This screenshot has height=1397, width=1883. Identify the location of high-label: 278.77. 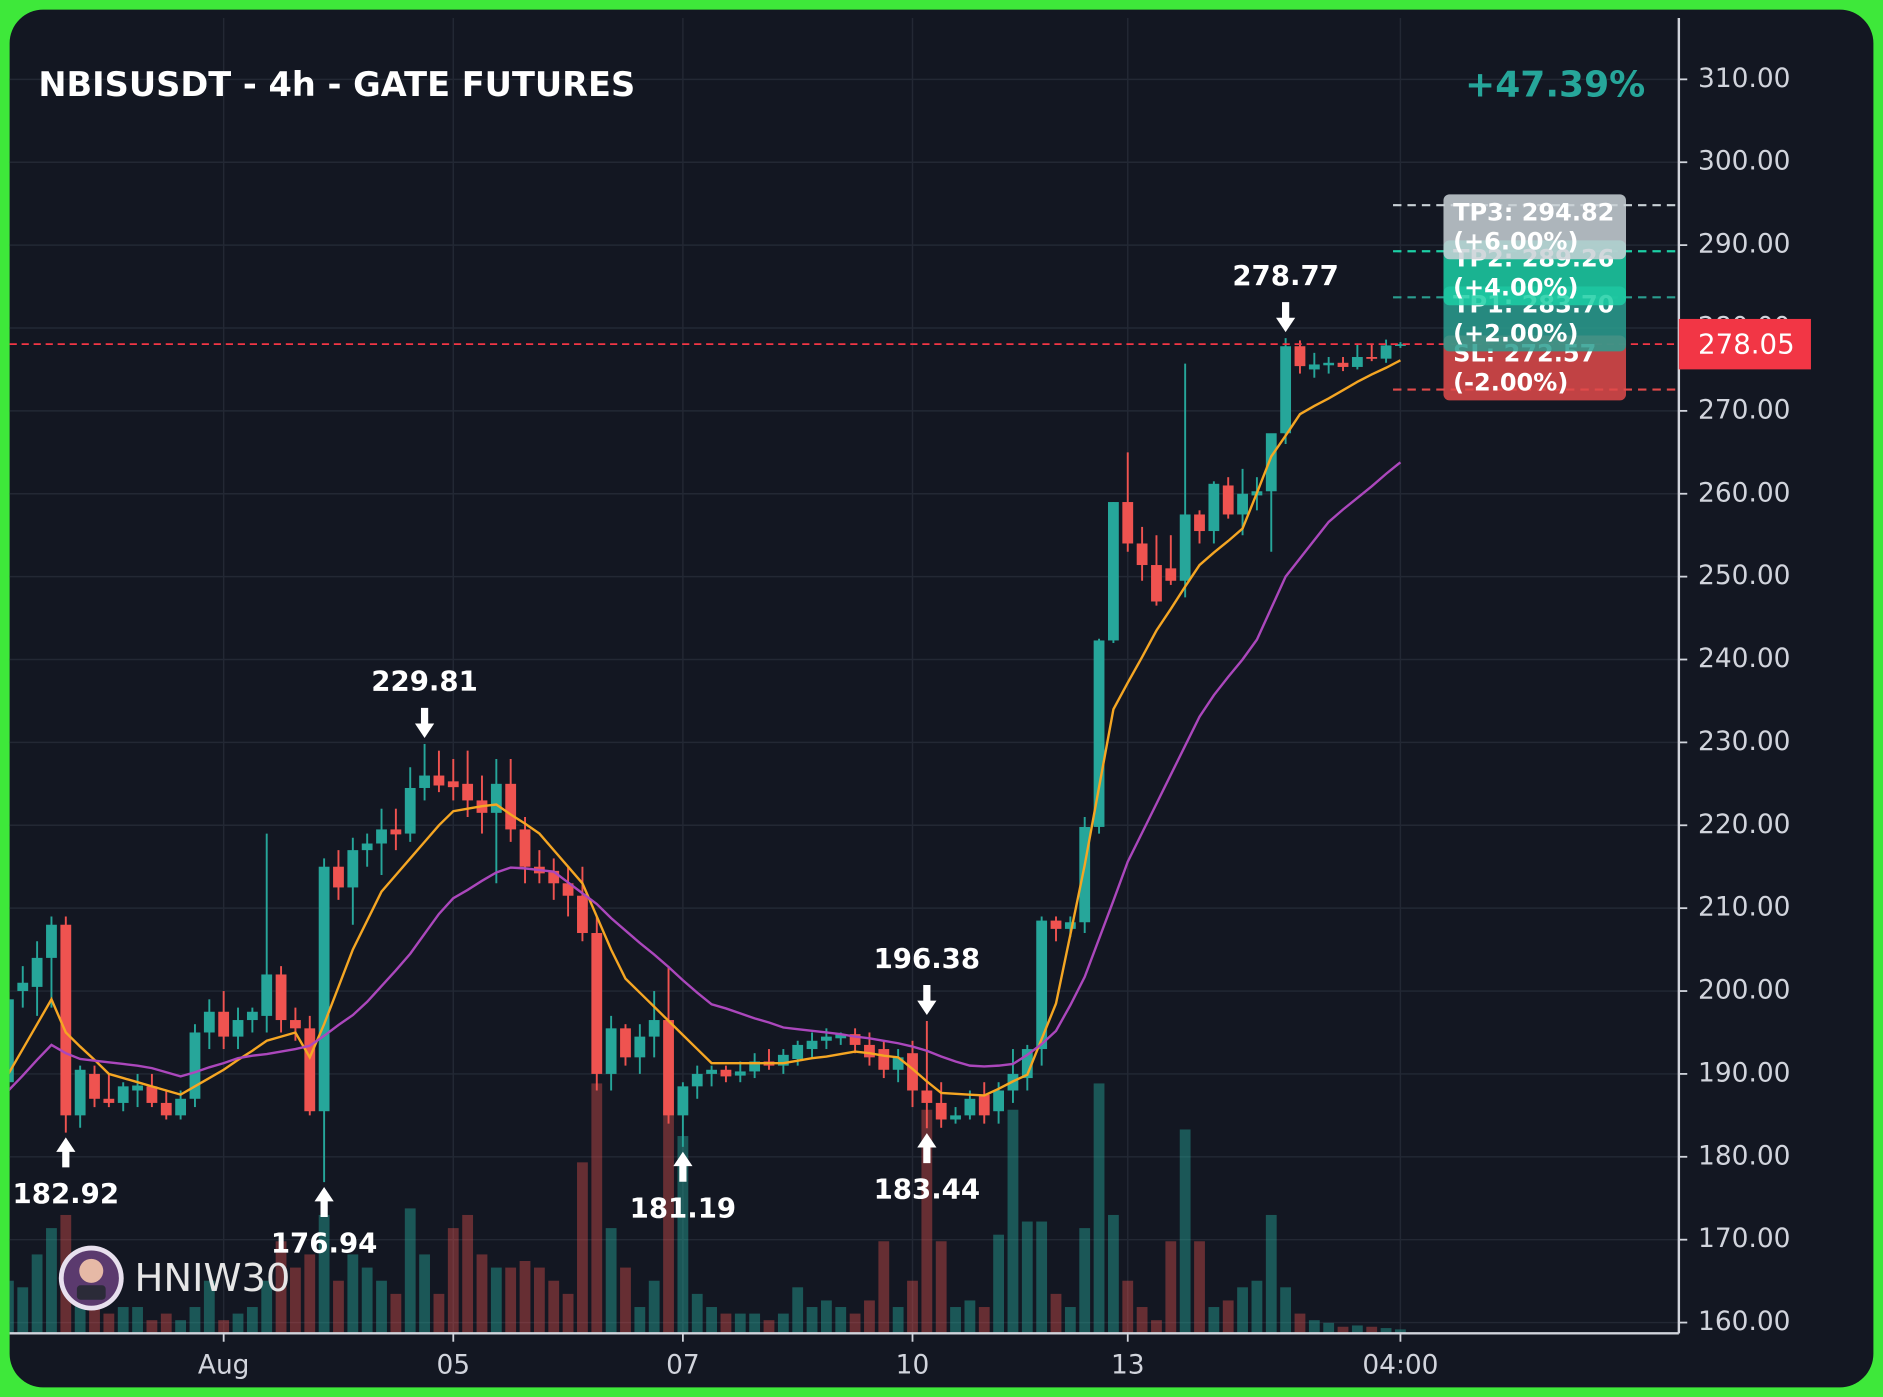
(1285, 275).